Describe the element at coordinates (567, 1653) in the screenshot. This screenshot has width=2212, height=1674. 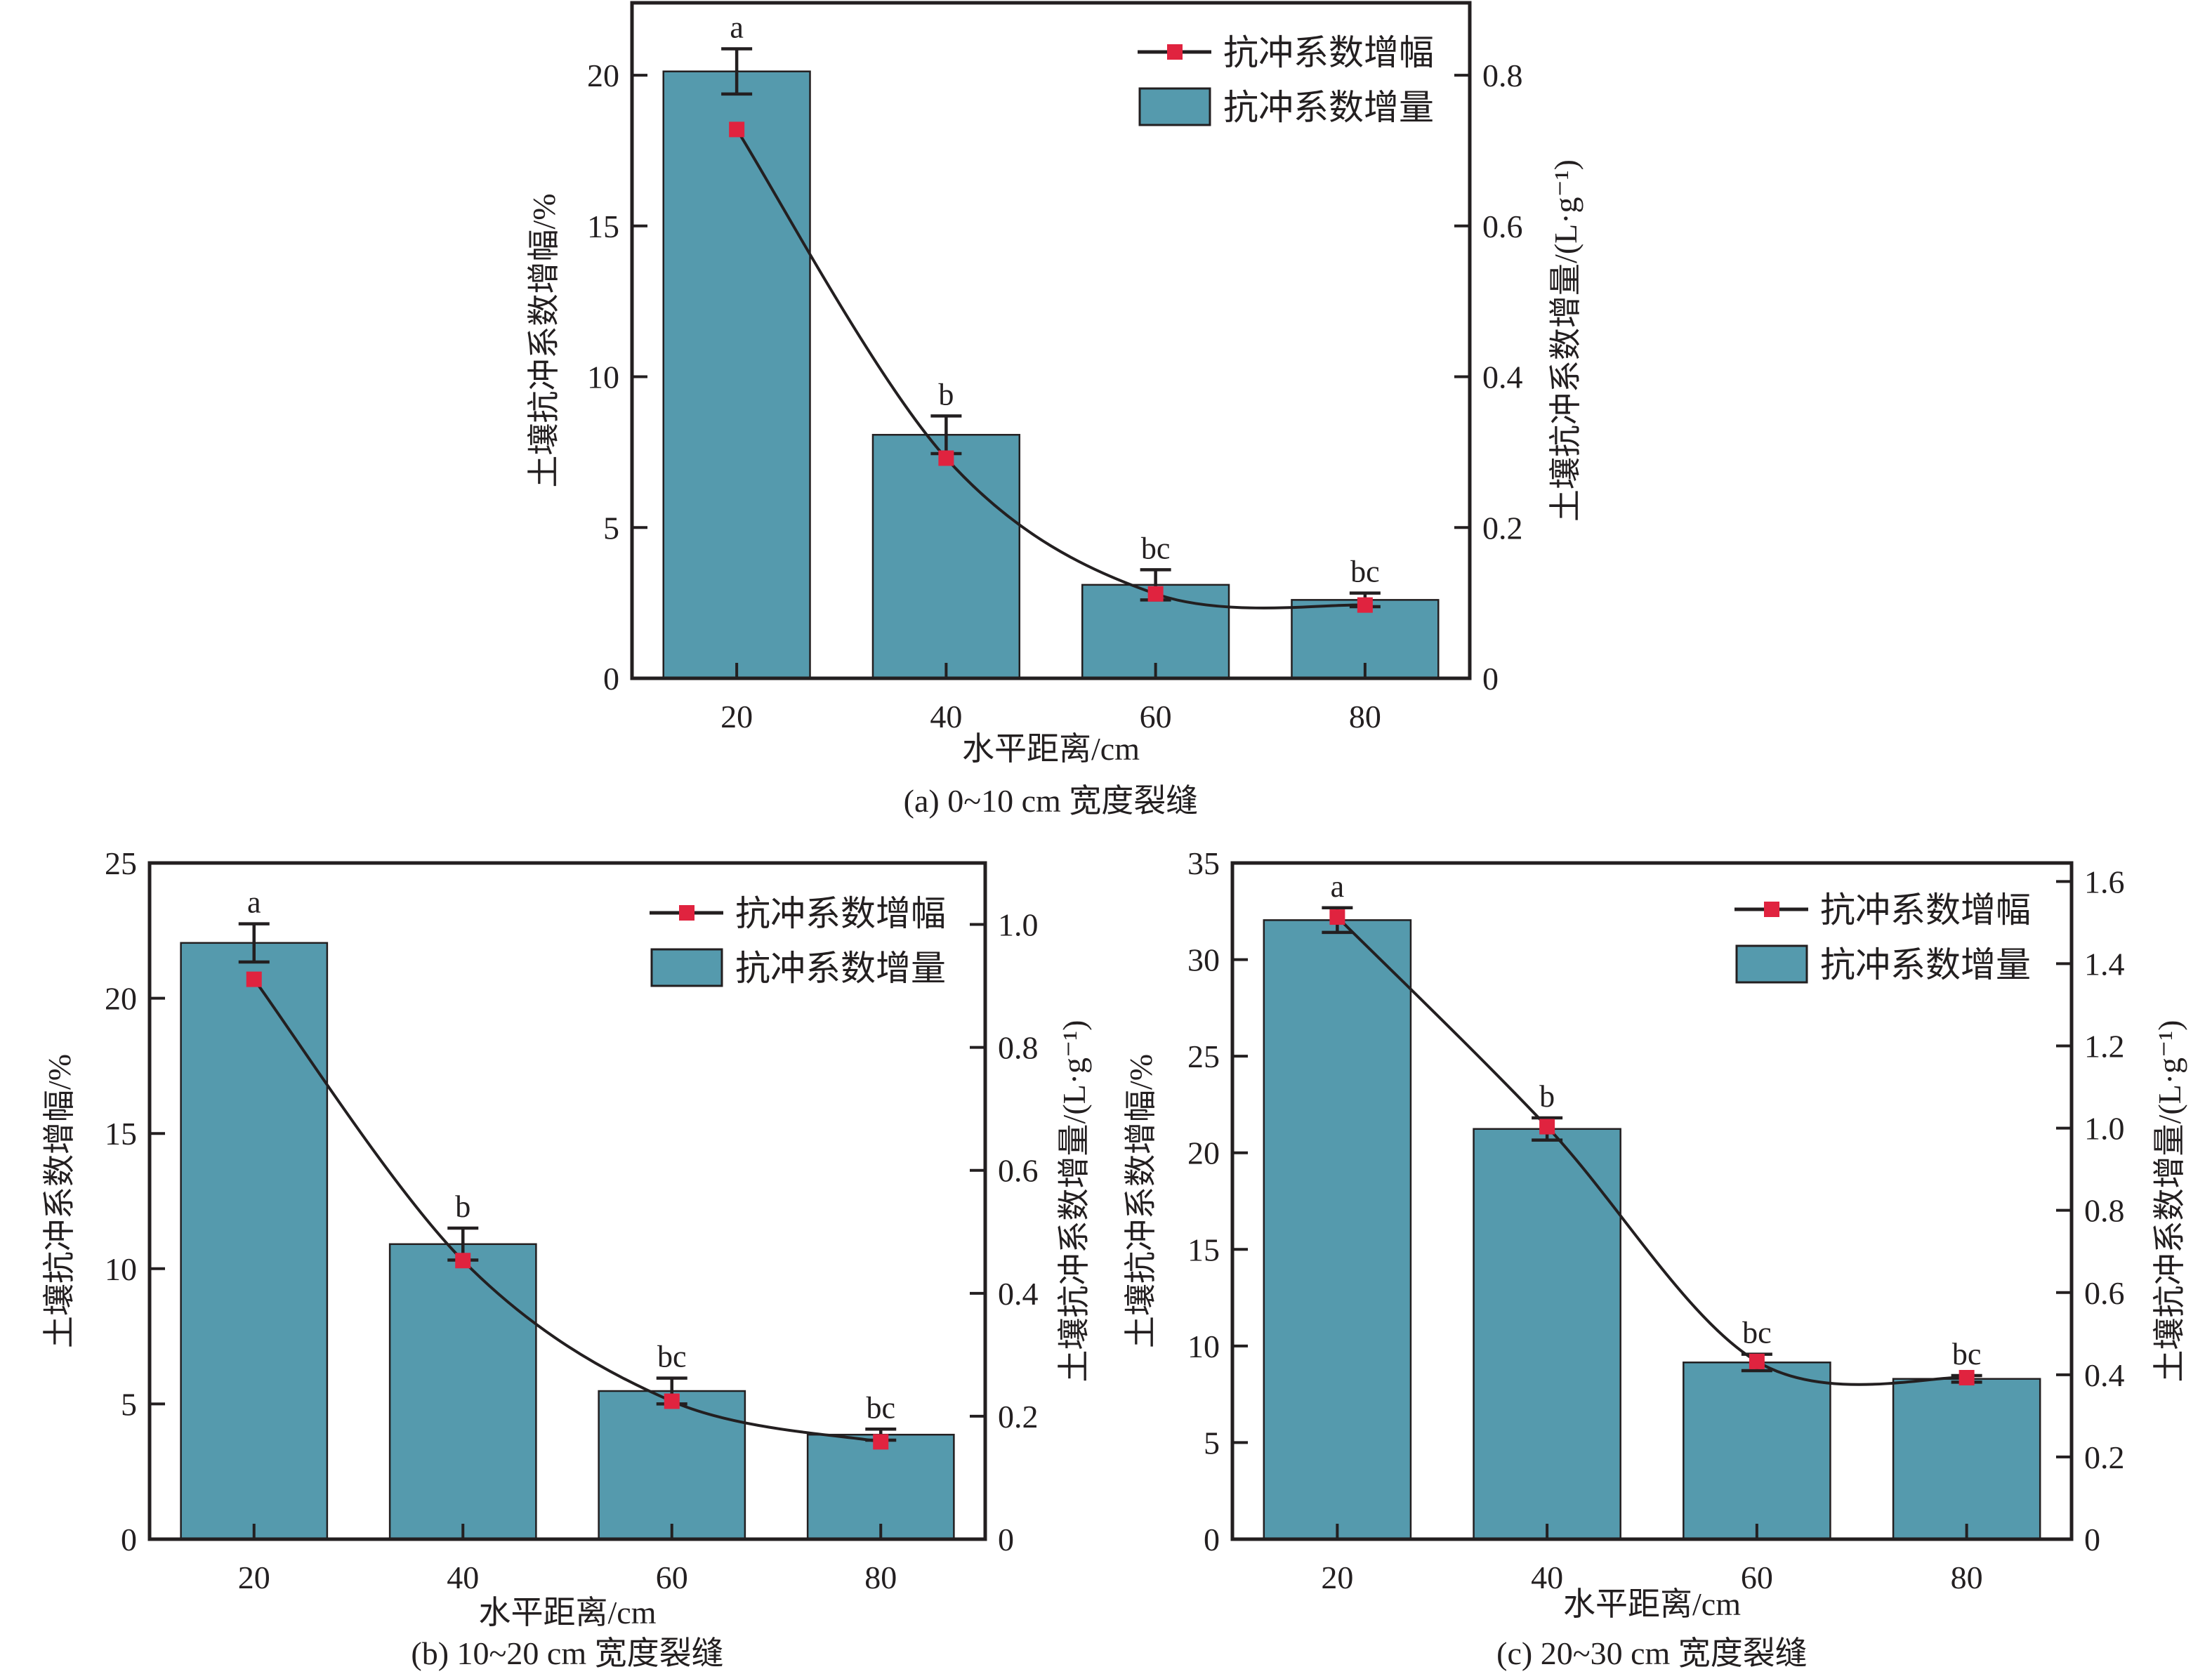
I see `panel-caption: (b) 10~20 cm 宽度裂缝` at that location.